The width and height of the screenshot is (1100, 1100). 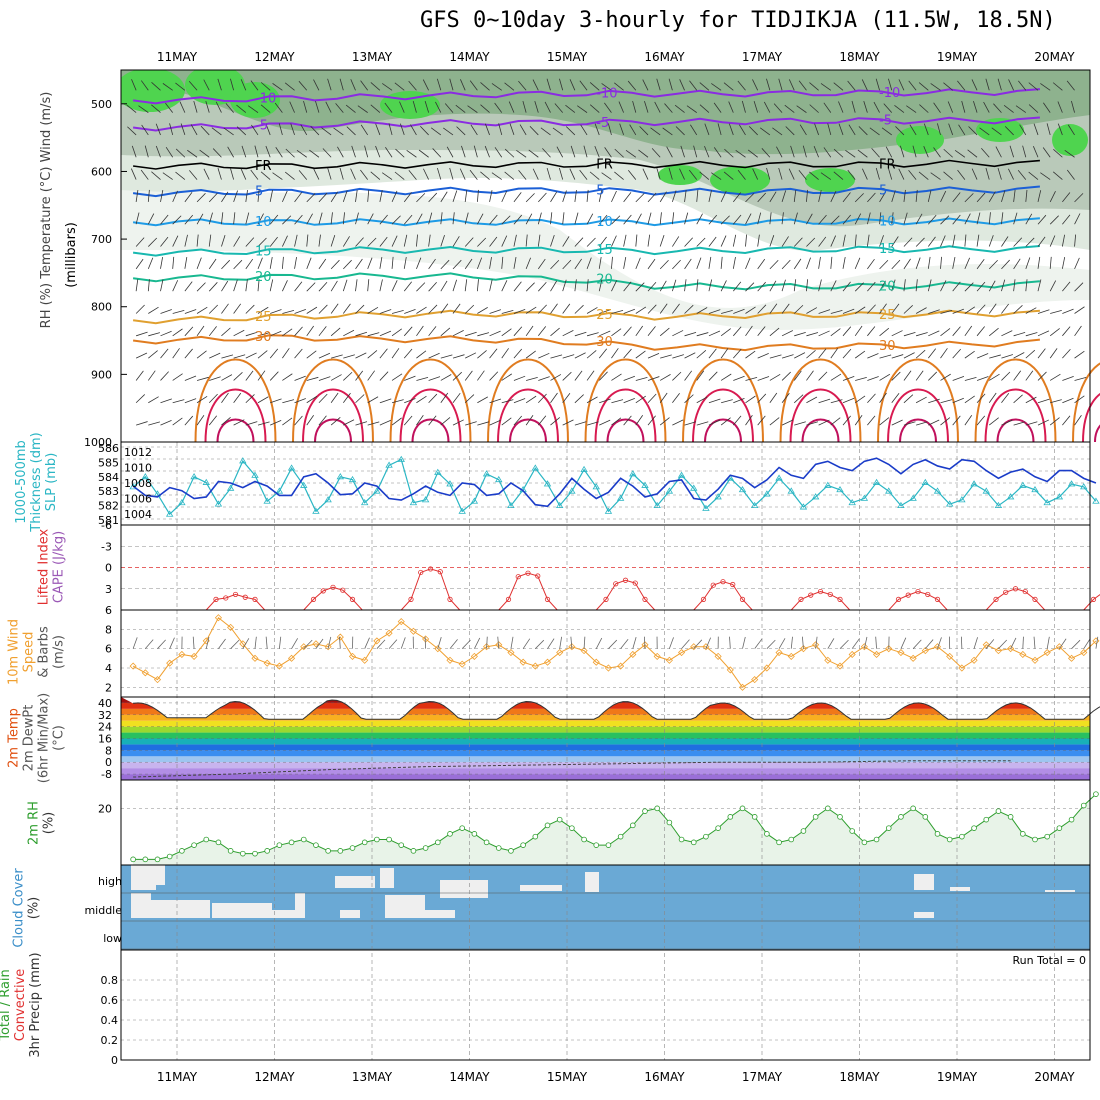 I want to click on isotherm-label: 20, so click(x=887, y=286).